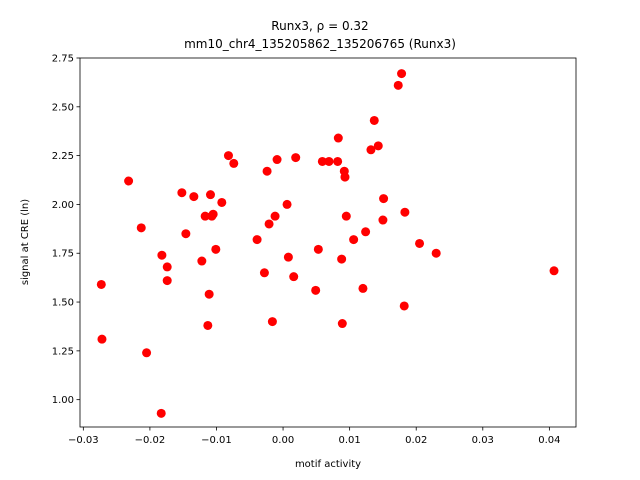  What do you see at coordinates (483, 440) in the screenshot?
I see `x-tick-label: 0.03` at bounding box center [483, 440].